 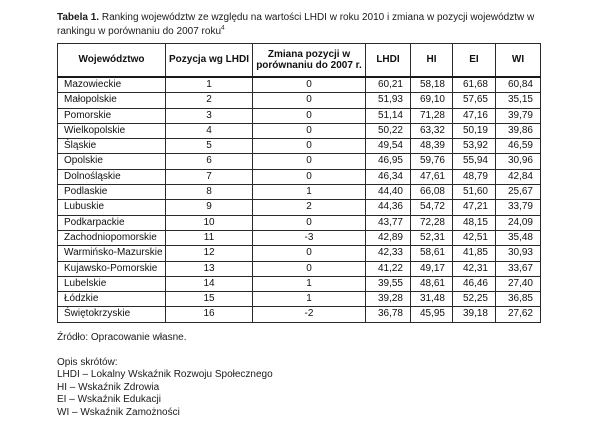 I want to click on abbreviation-wi: WI – Wskaźnik Zamożności, so click(x=118, y=412).